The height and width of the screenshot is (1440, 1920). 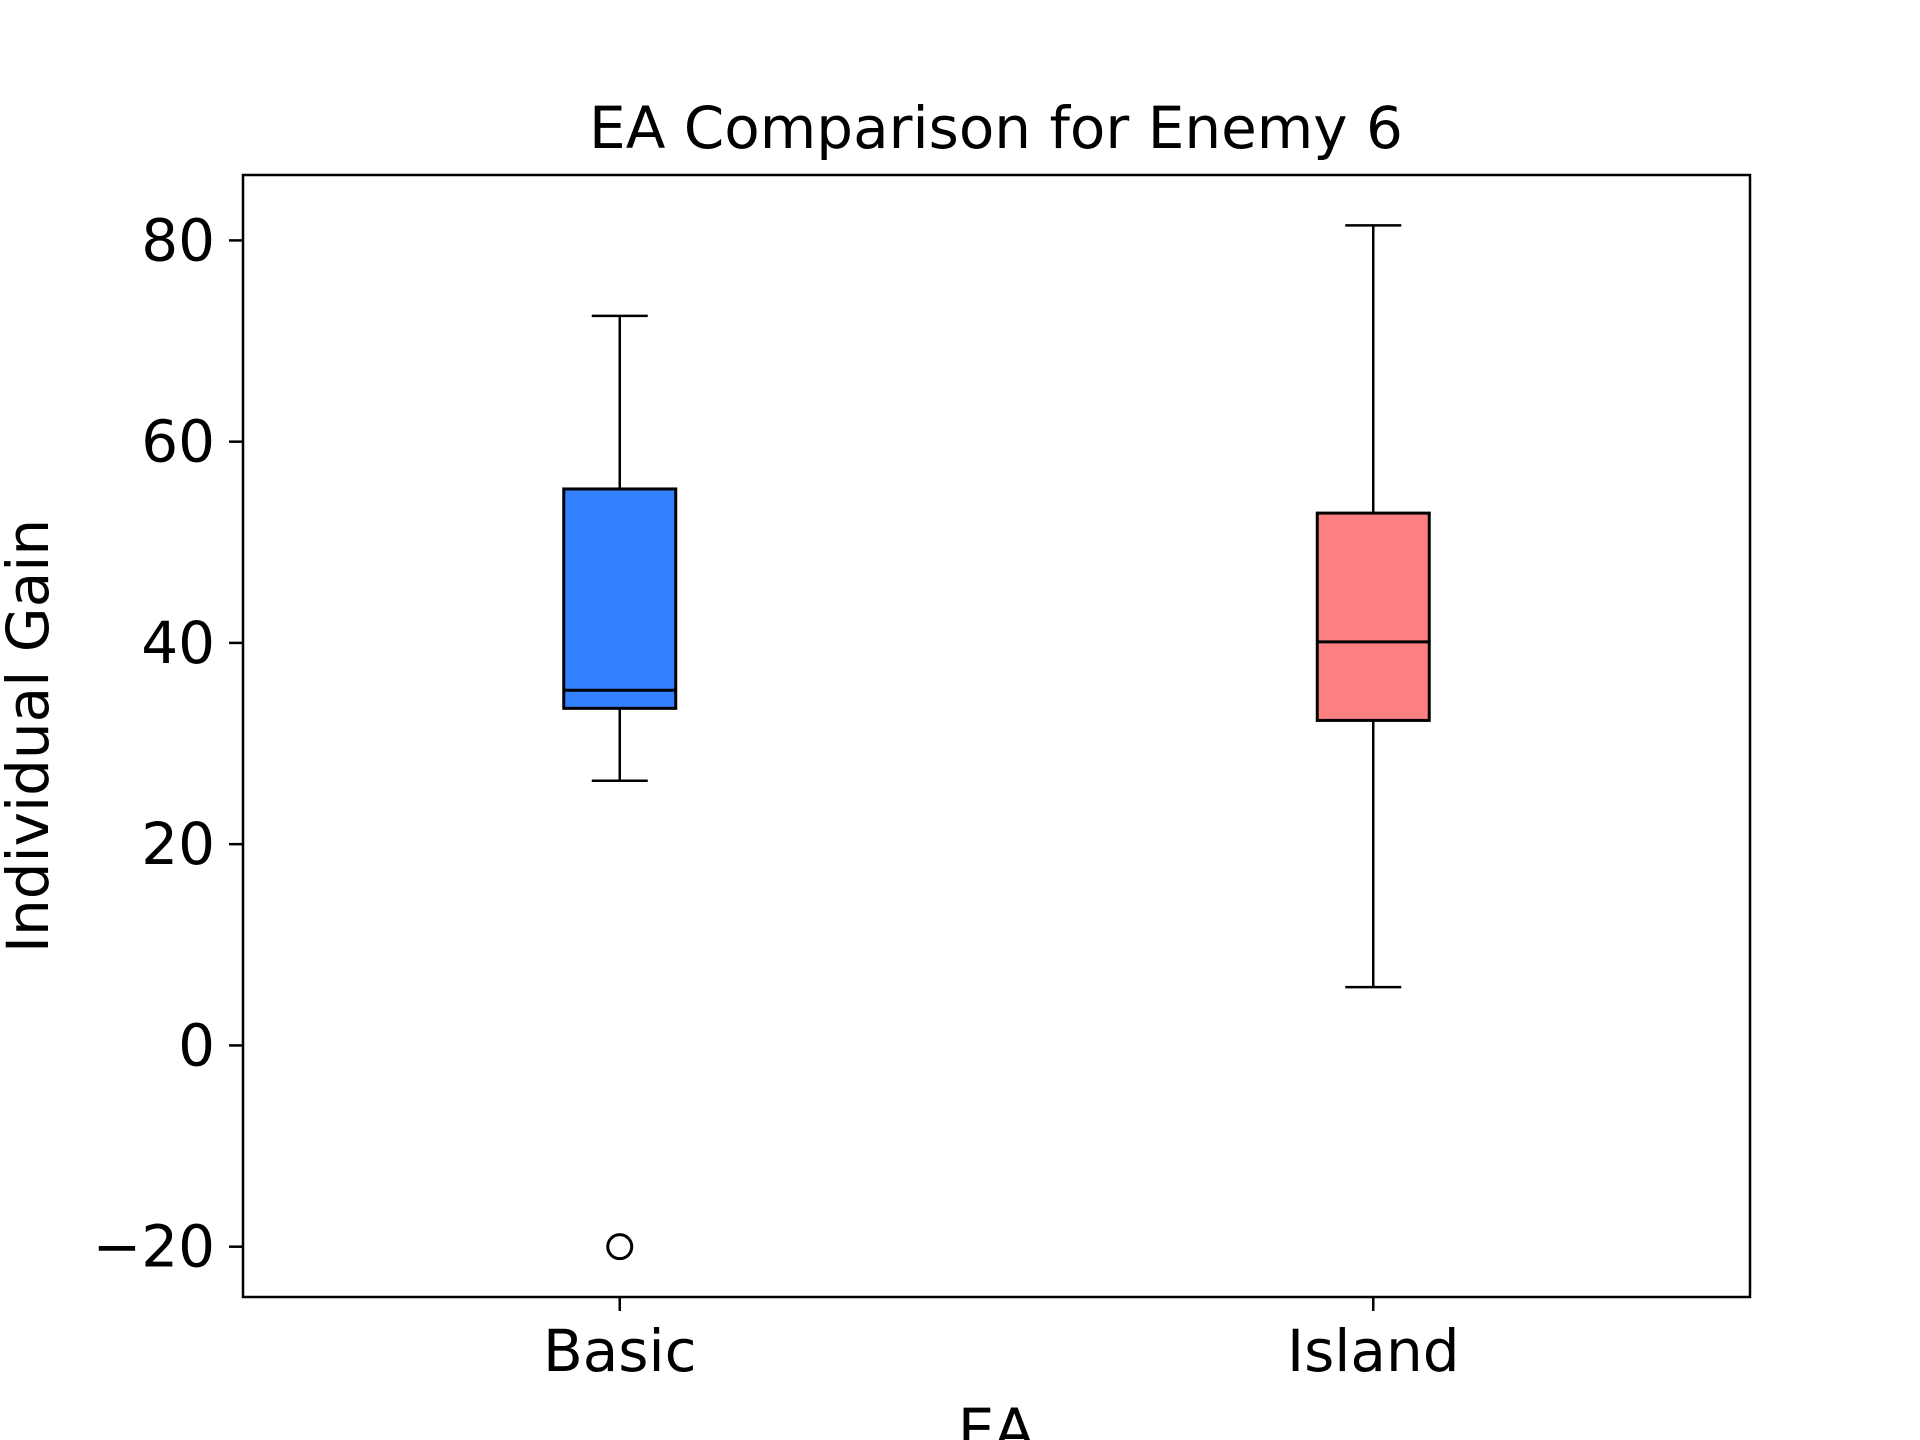 I want to click on y-tick-label: 40, so click(x=178, y=643).